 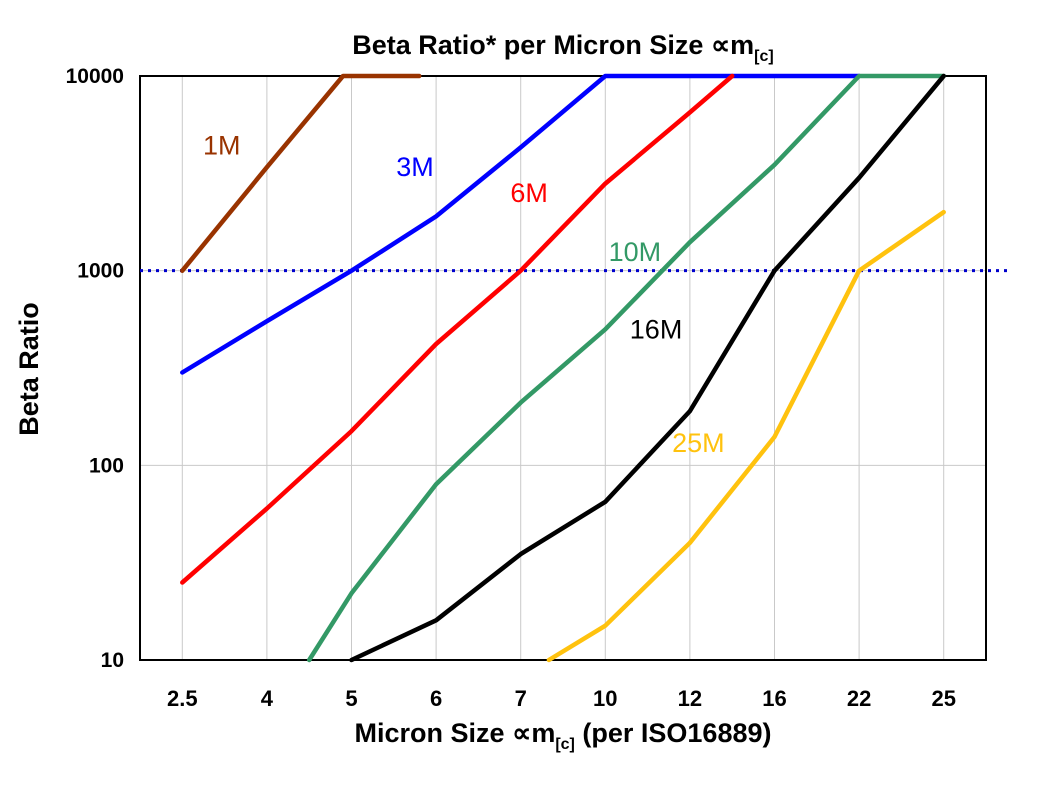 What do you see at coordinates (673, 733) in the screenshot?
I see `x-axis-title-suffix: (per ISO16889)` at bounding box center [673, 733].